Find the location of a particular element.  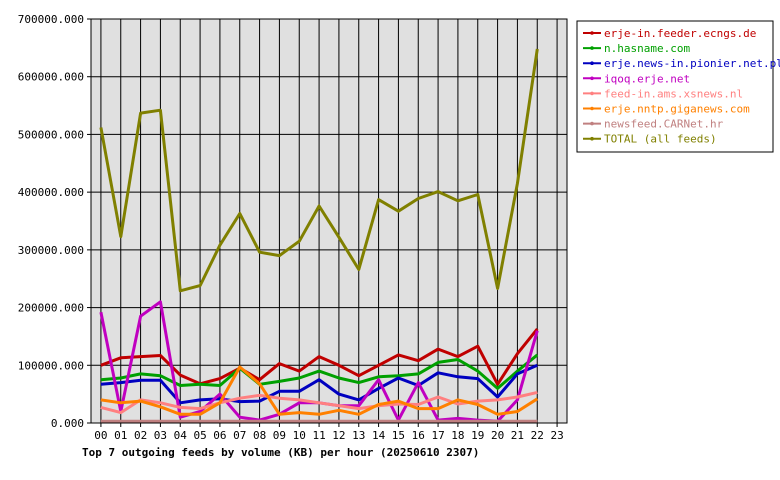

legend-entry-0: erje-in.feeder.ecngs.de is located at coordinates (680, 33).